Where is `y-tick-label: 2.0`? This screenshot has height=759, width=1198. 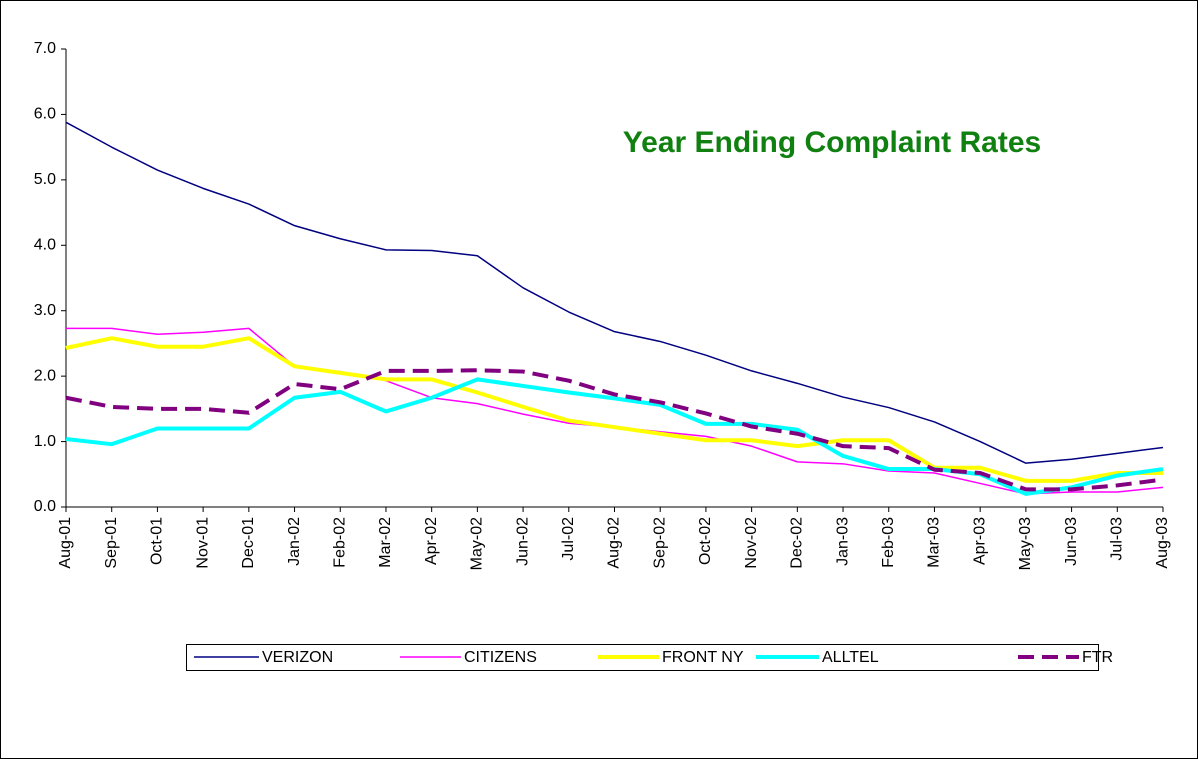
y-tick-label: 2.0 is located at coordinates (45, 375).